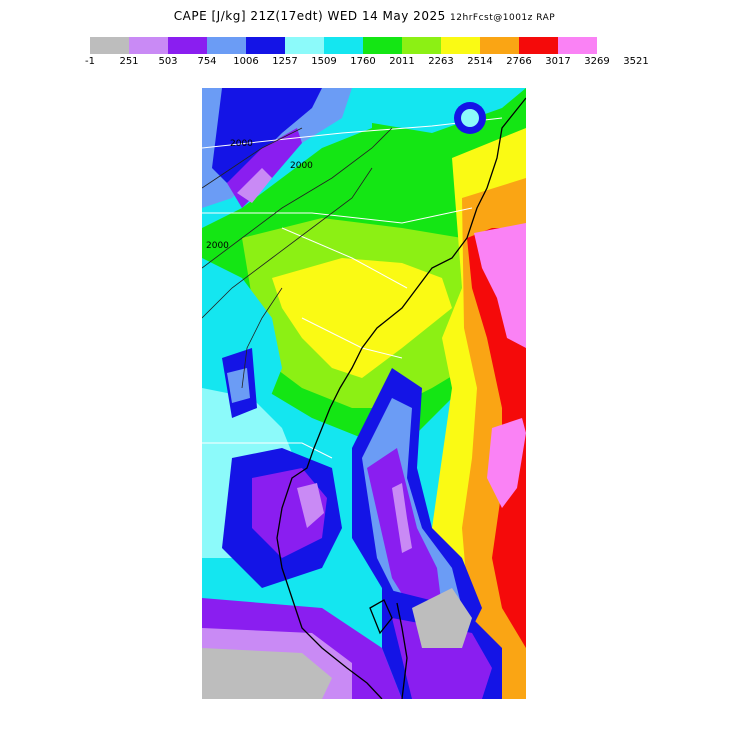 The image size is (729, 729). What do you see at coordinates (500, 285) in the screenshot?
I see `cape-region-pink-east` at bounding box center [500, 285].